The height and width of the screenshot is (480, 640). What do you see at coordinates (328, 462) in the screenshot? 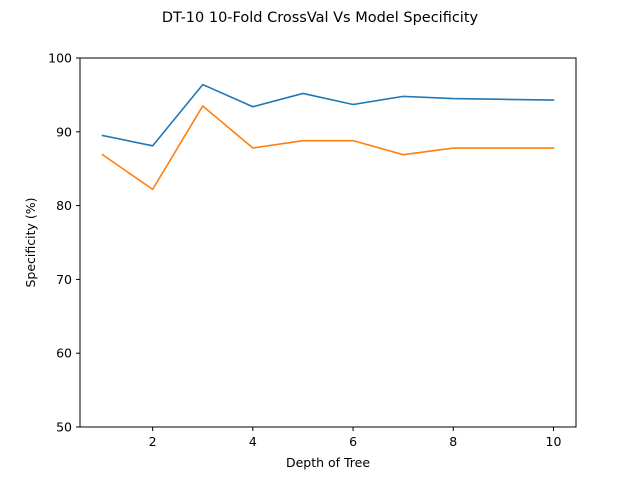
I see `x-axis-label: Depth of Tree` at bounding box center [328, 462].